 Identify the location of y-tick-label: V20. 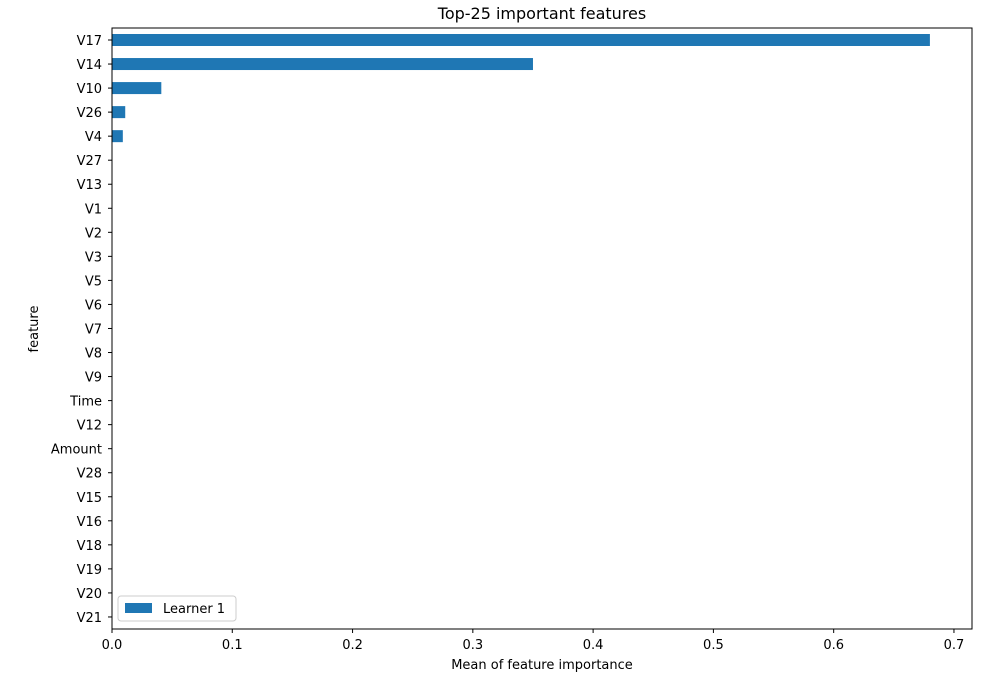
(89, 594).